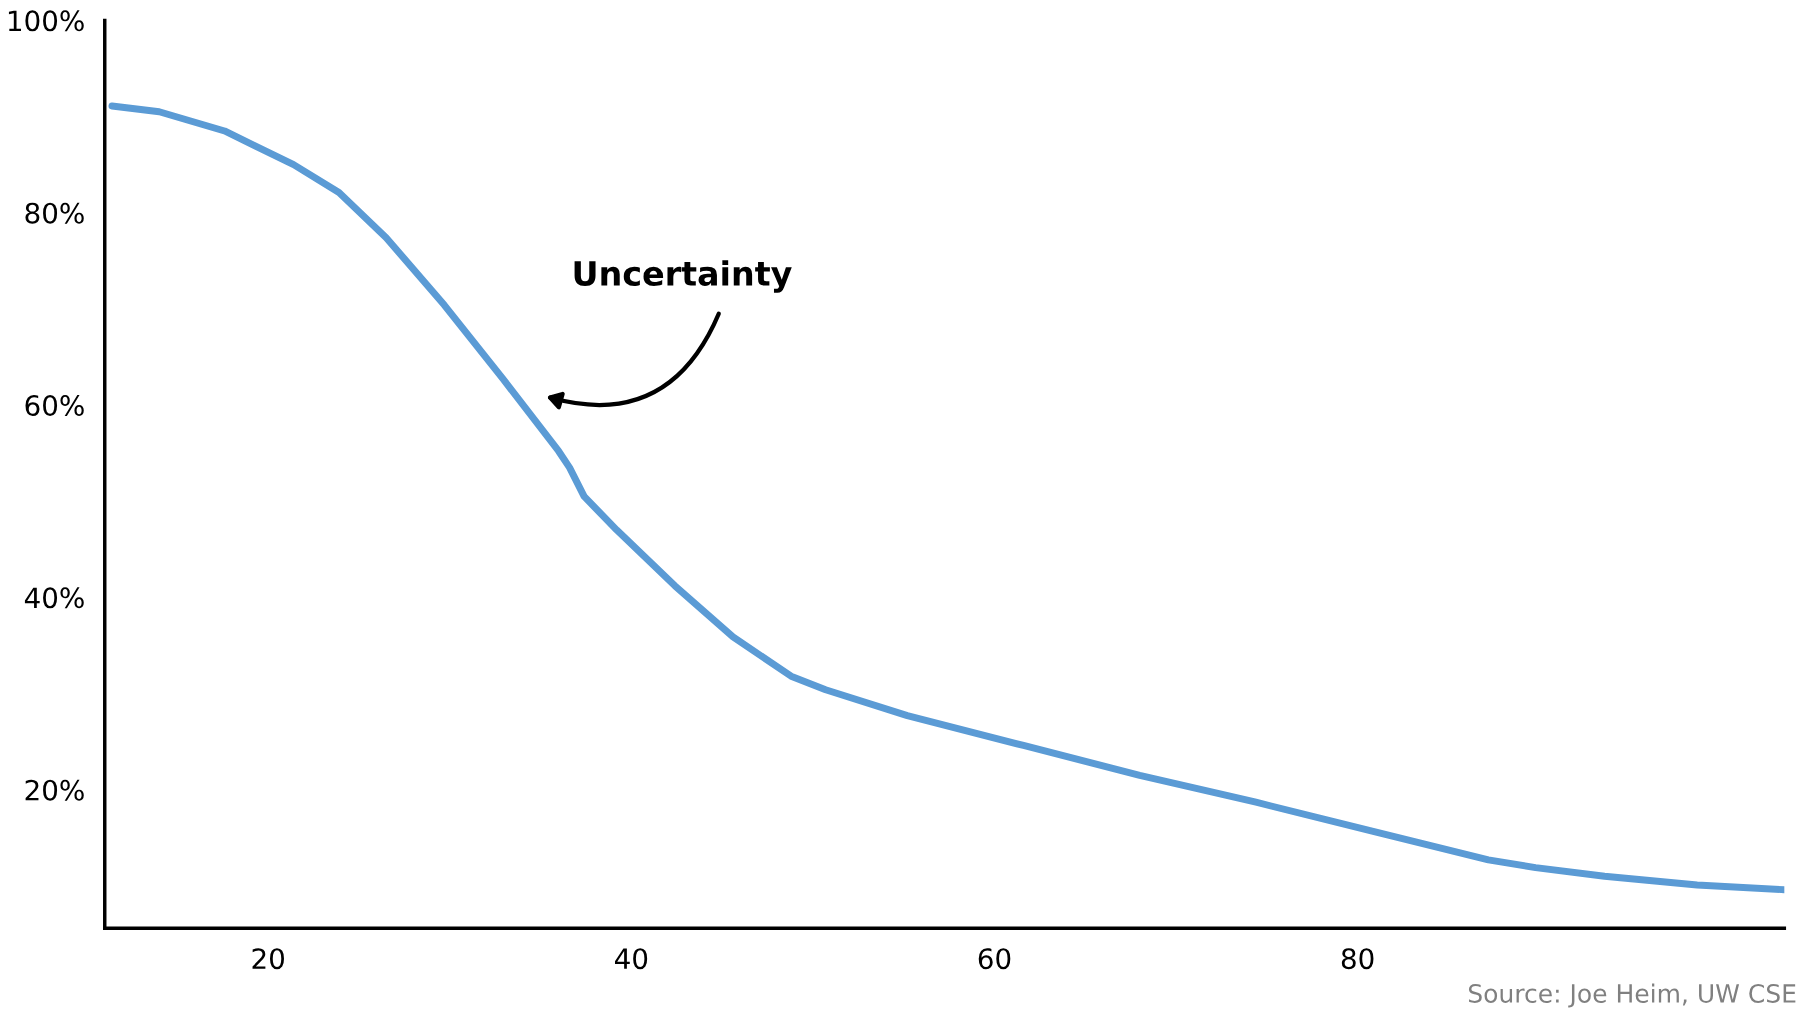 This screenshot has height=1020, width=1806. I want to click on x-tick-label: 80, so click(1357, 959).